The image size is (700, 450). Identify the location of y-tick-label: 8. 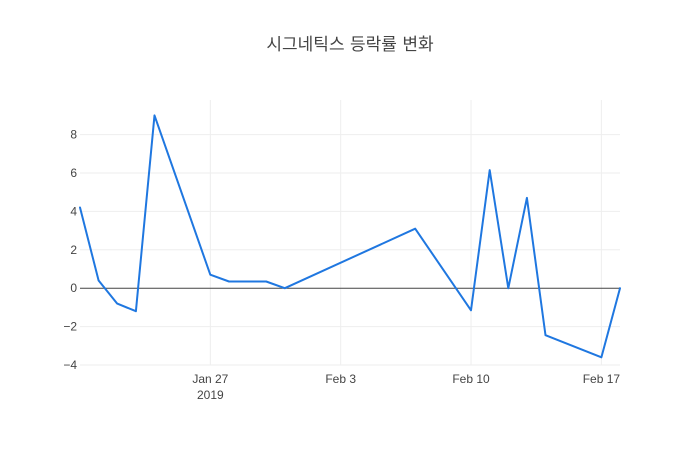
(73, 135).